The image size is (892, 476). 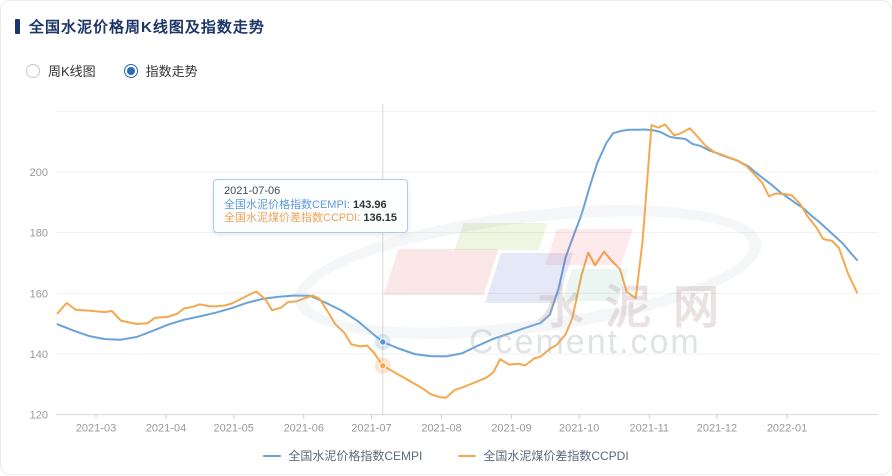 I want to click on y-tick-label: 160, so click(x=39, y=294).